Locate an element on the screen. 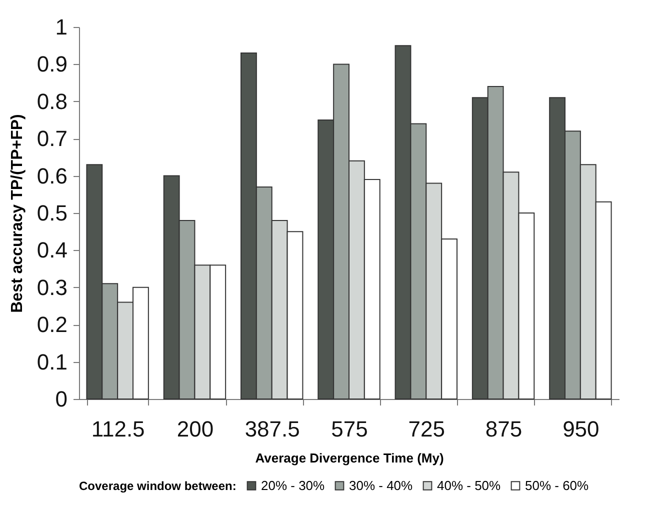  x-tick-label: 725 is located at coordinates (426, 429).